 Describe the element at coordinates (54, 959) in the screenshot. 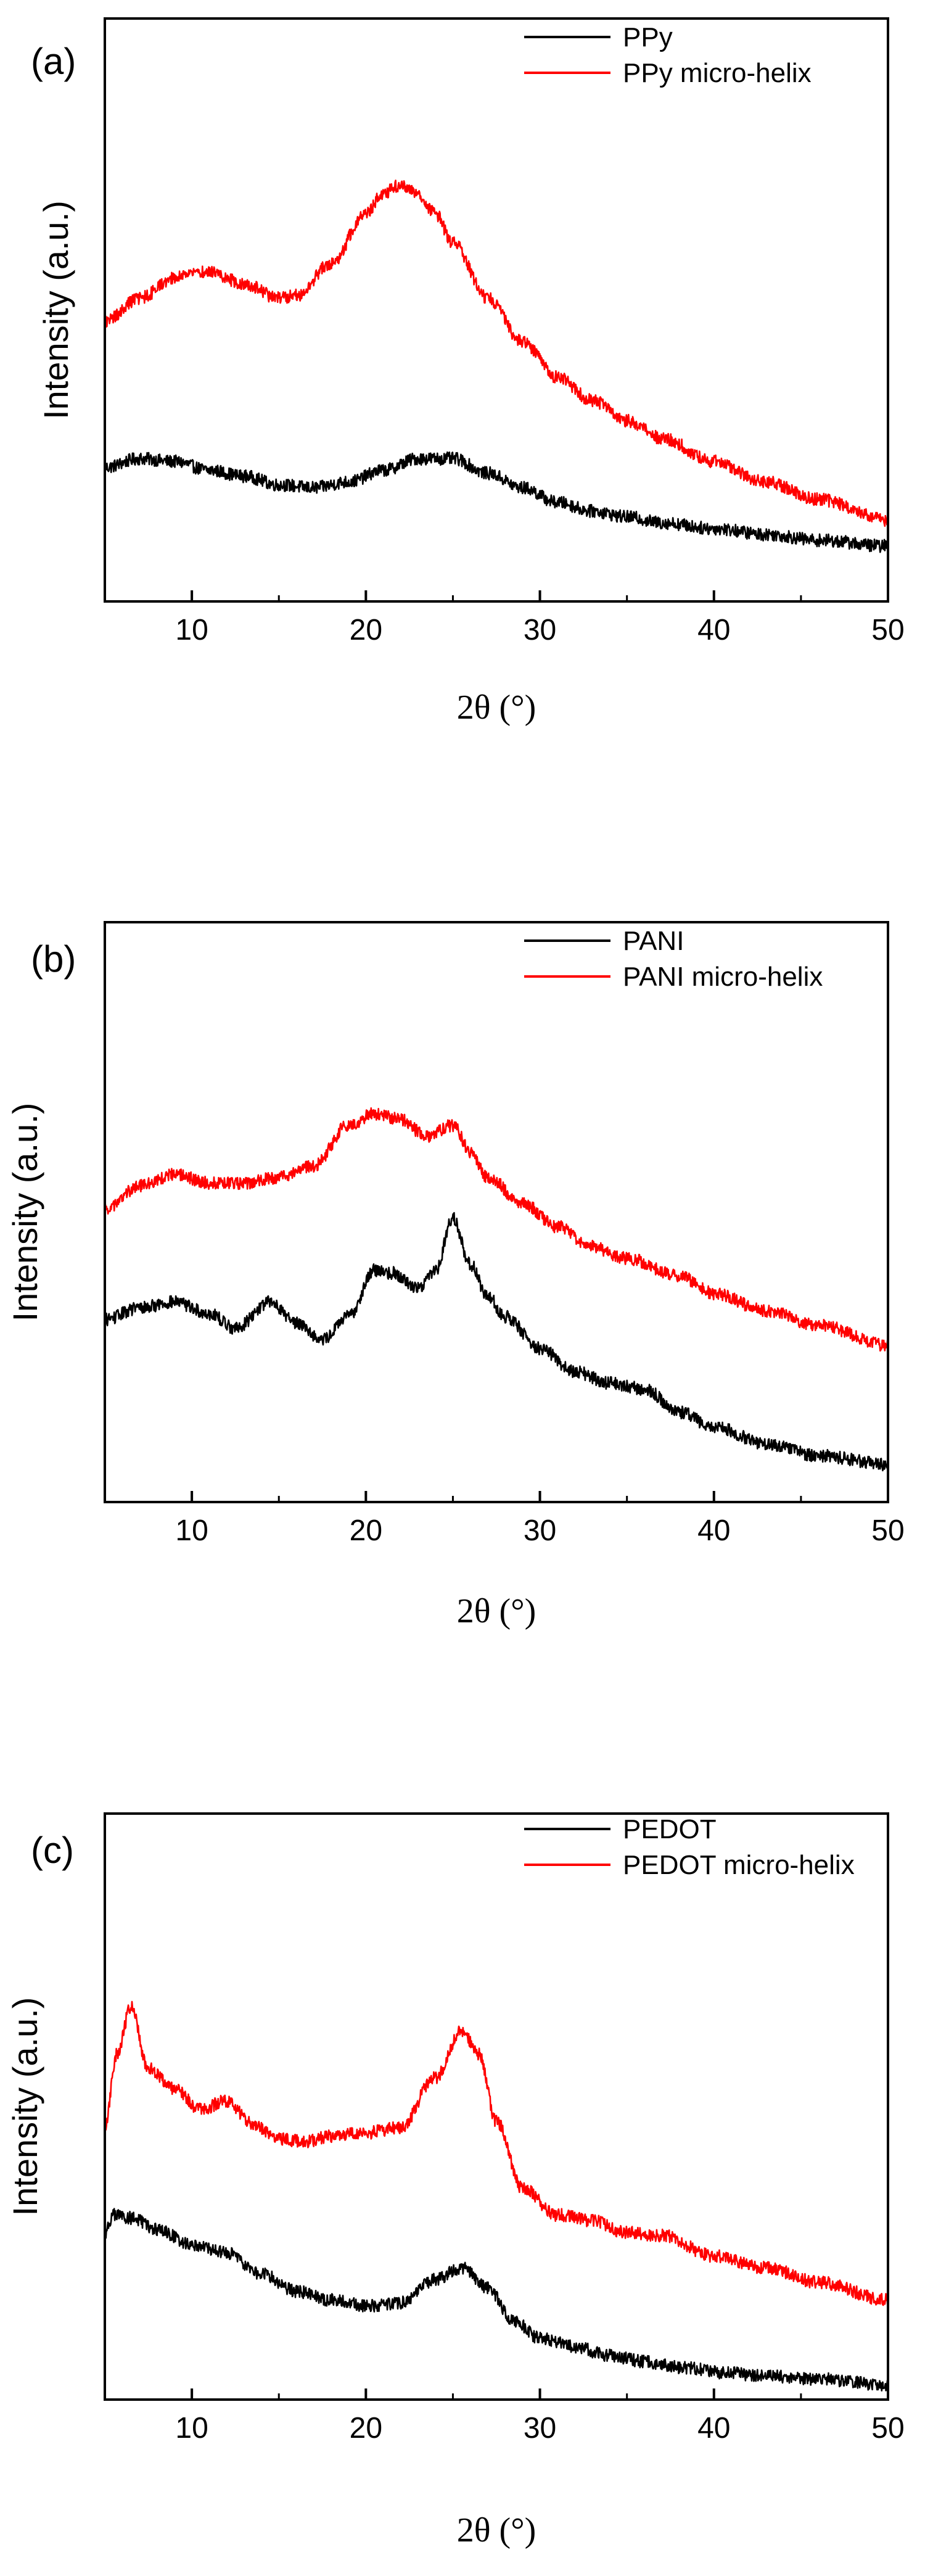

I see `panel-label: (b)` at that location.